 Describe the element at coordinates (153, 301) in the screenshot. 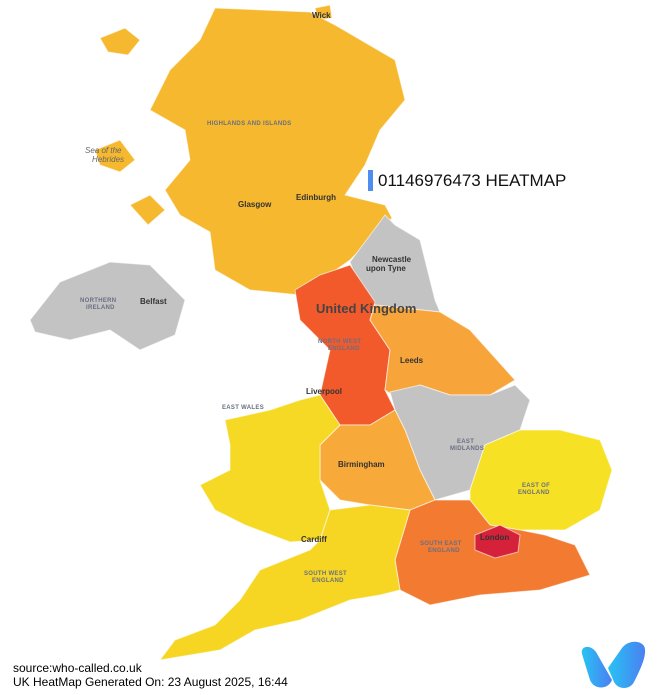

I see `label-belfast: Belfast` at that location.